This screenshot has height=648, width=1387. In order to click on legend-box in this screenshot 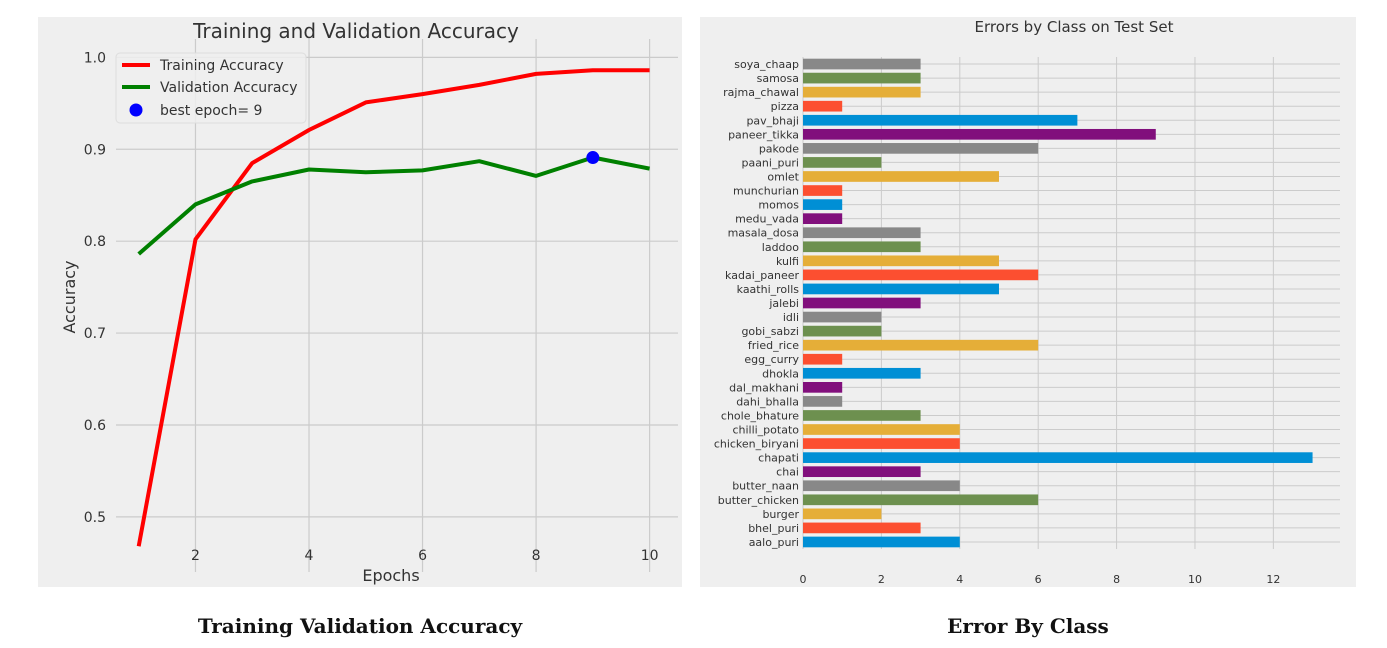, I will do `click(211, 88)`.